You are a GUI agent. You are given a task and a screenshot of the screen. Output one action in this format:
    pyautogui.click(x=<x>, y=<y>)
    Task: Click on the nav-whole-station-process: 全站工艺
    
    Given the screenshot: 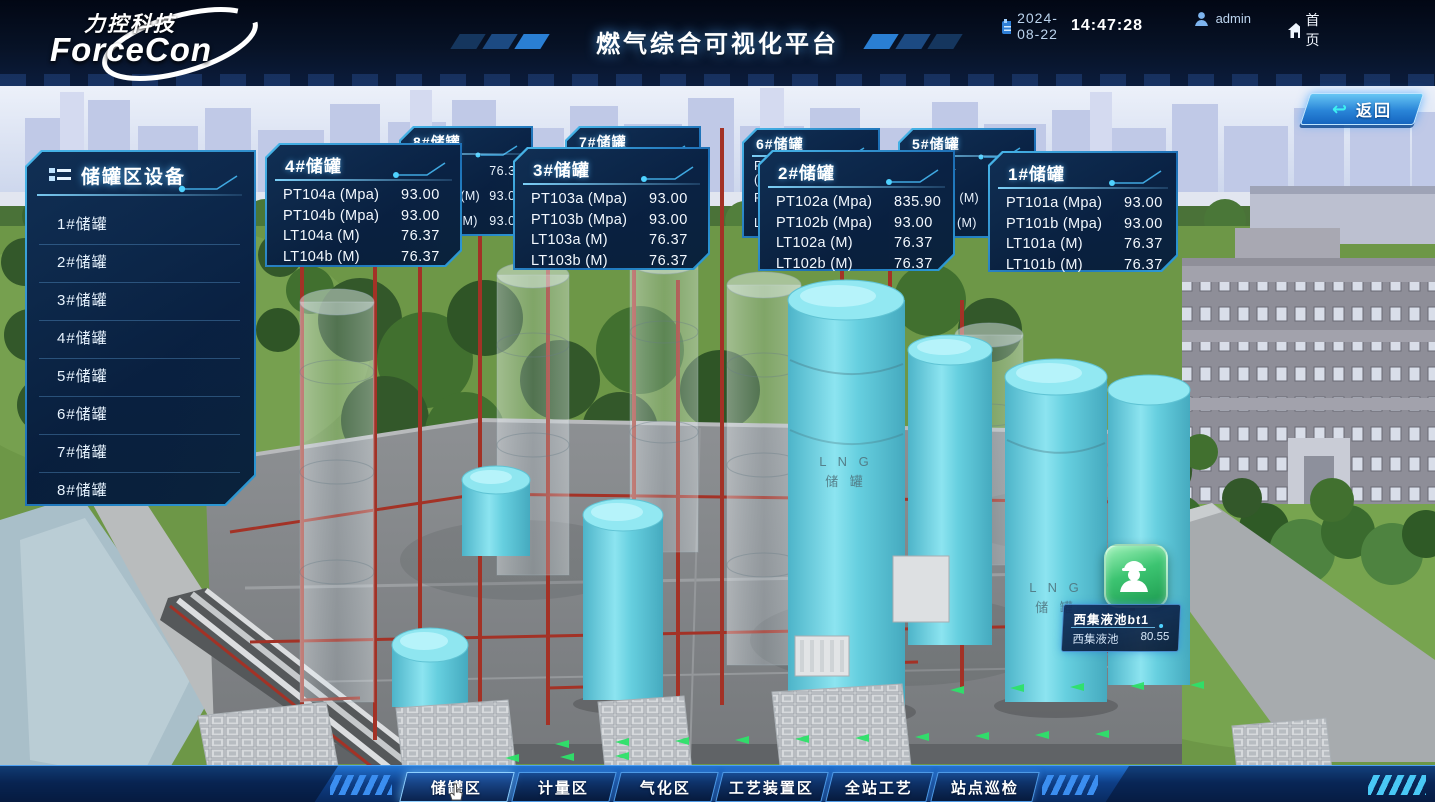 What is the action you would take?
    pyautogui.click(x=879, y=787)
    